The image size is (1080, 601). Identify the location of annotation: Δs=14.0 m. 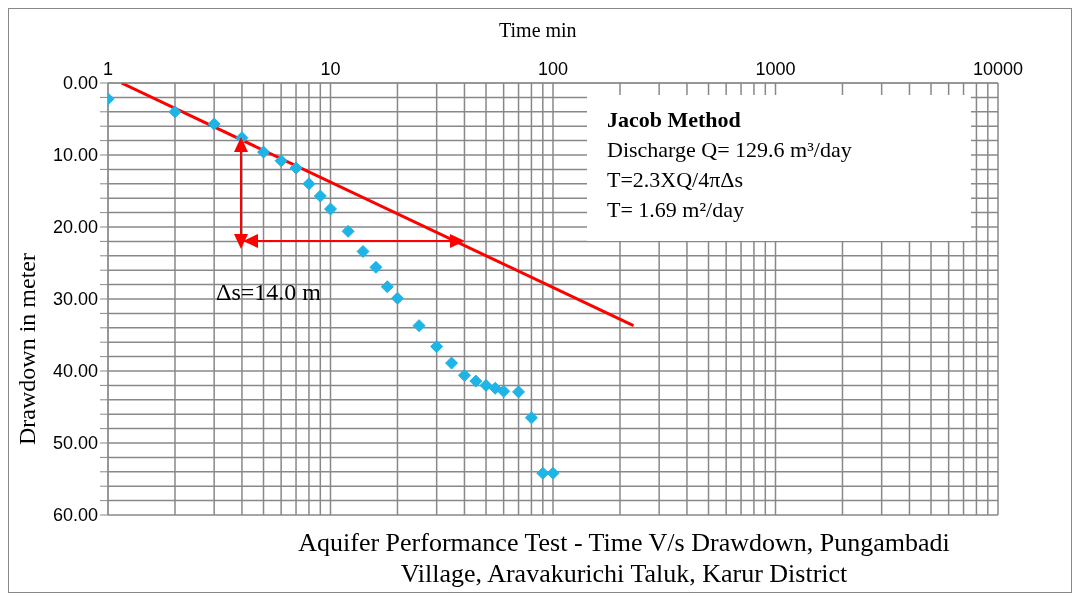
(268, 292).